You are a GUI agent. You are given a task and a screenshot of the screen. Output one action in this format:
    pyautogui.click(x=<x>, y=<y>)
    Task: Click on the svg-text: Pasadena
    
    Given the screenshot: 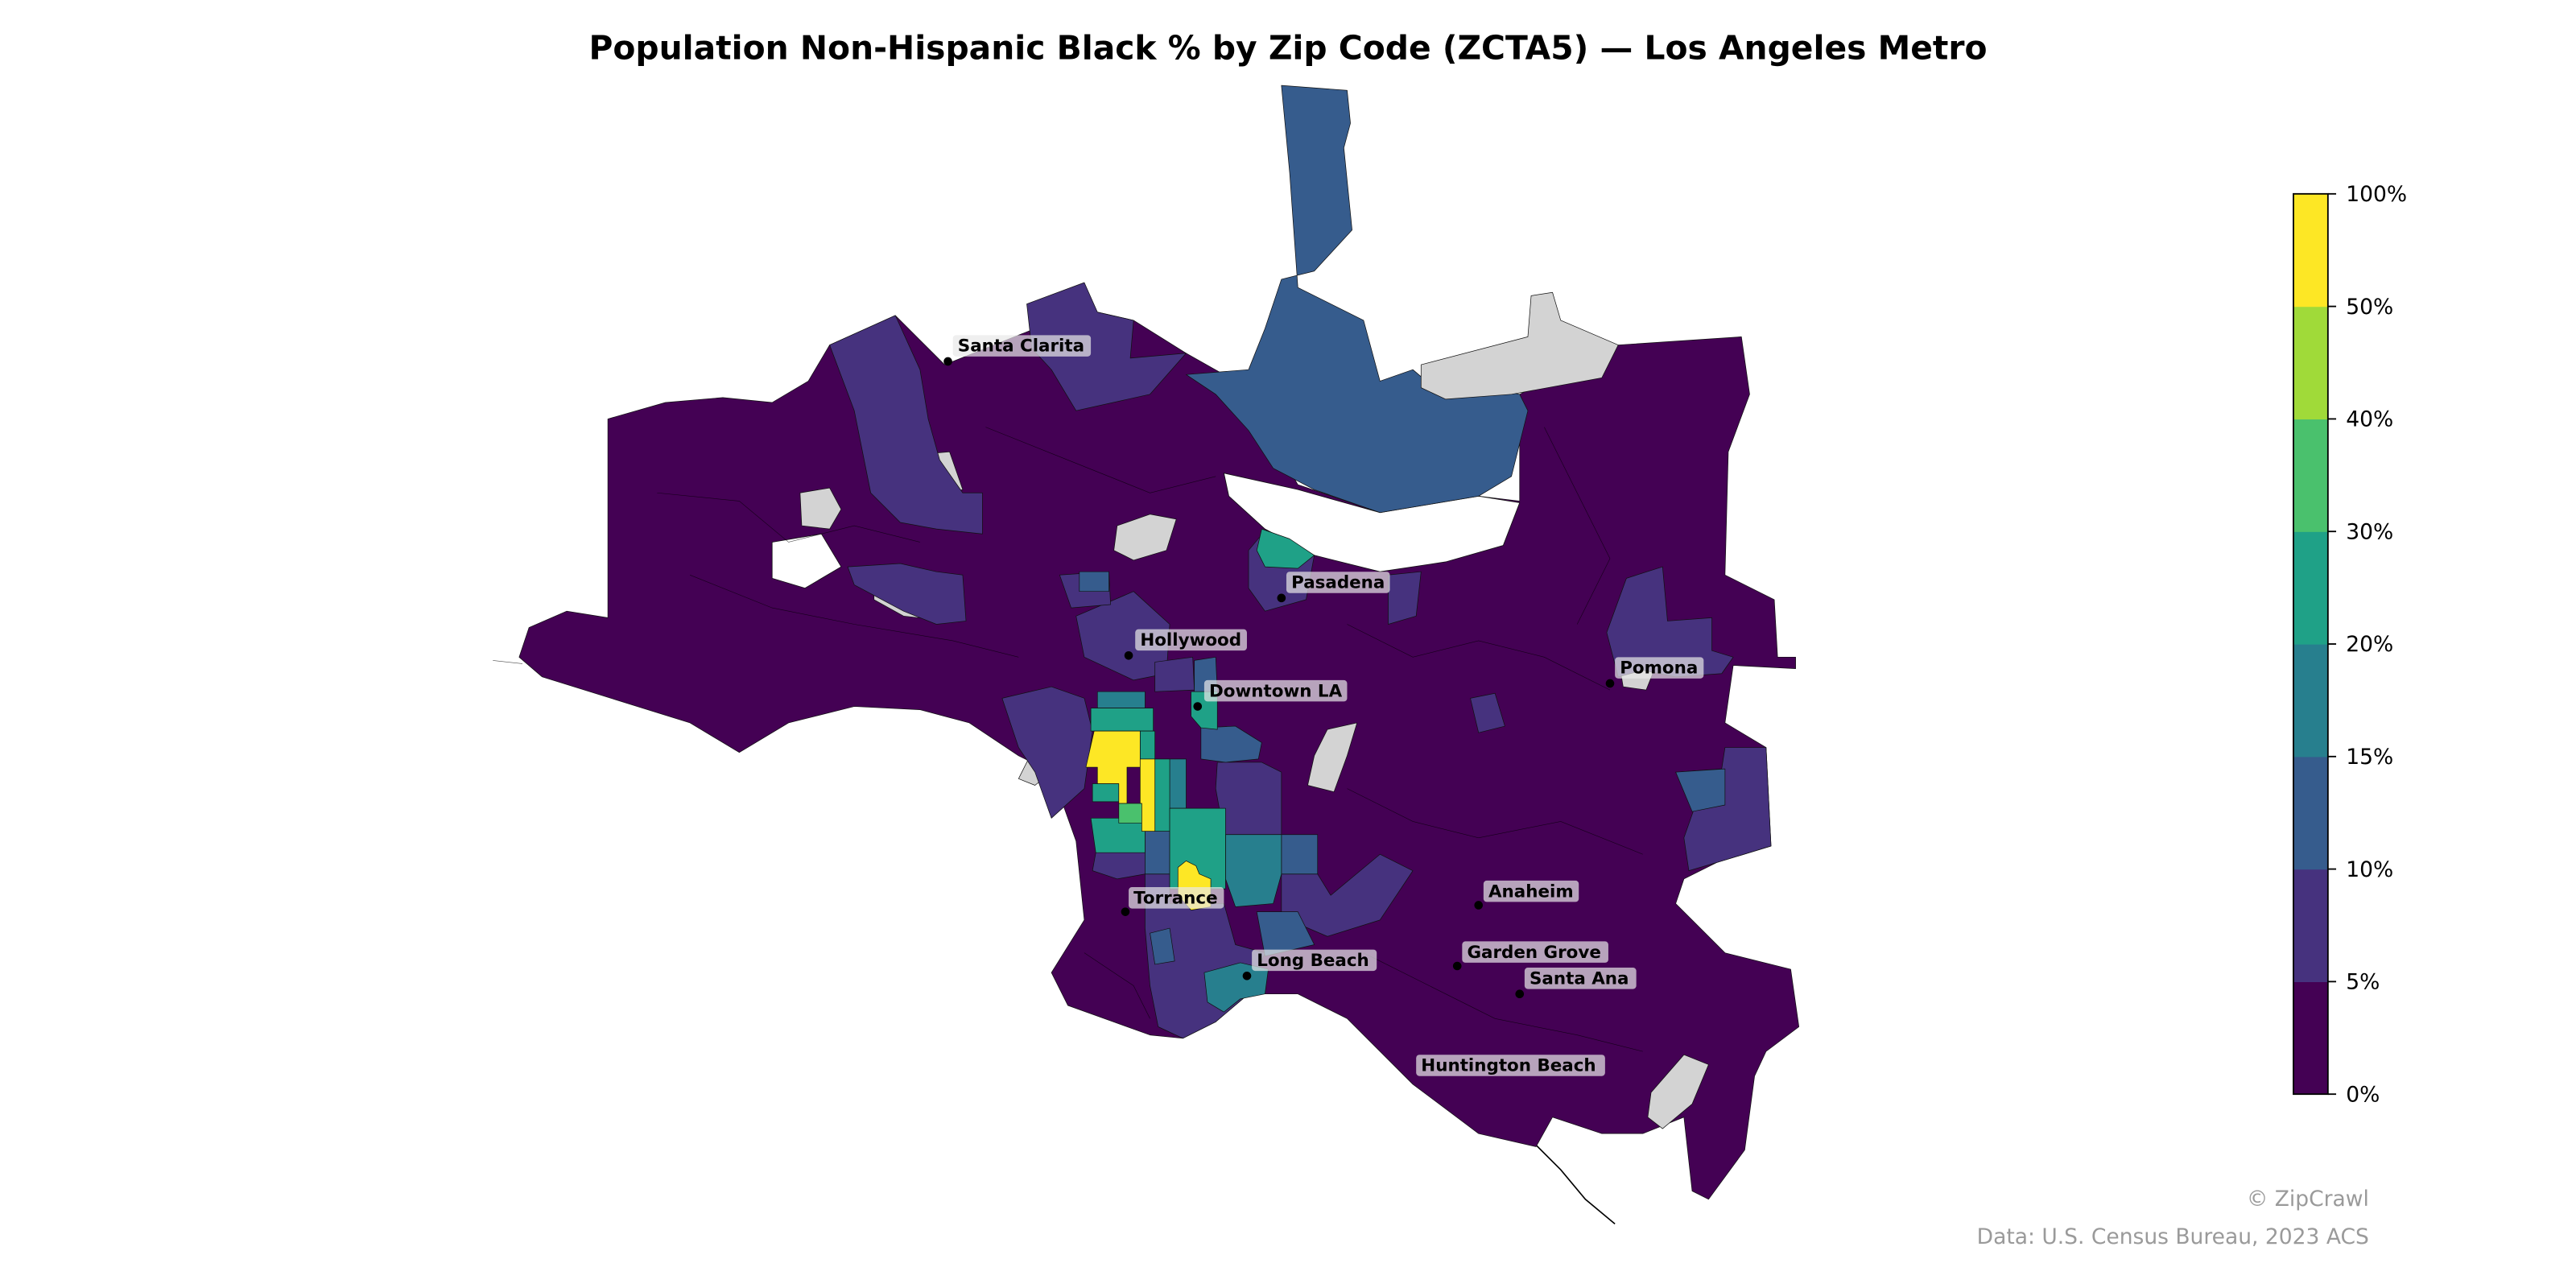 What is the action you would take?
    pyautogui.click(x=1338, y=583)
    